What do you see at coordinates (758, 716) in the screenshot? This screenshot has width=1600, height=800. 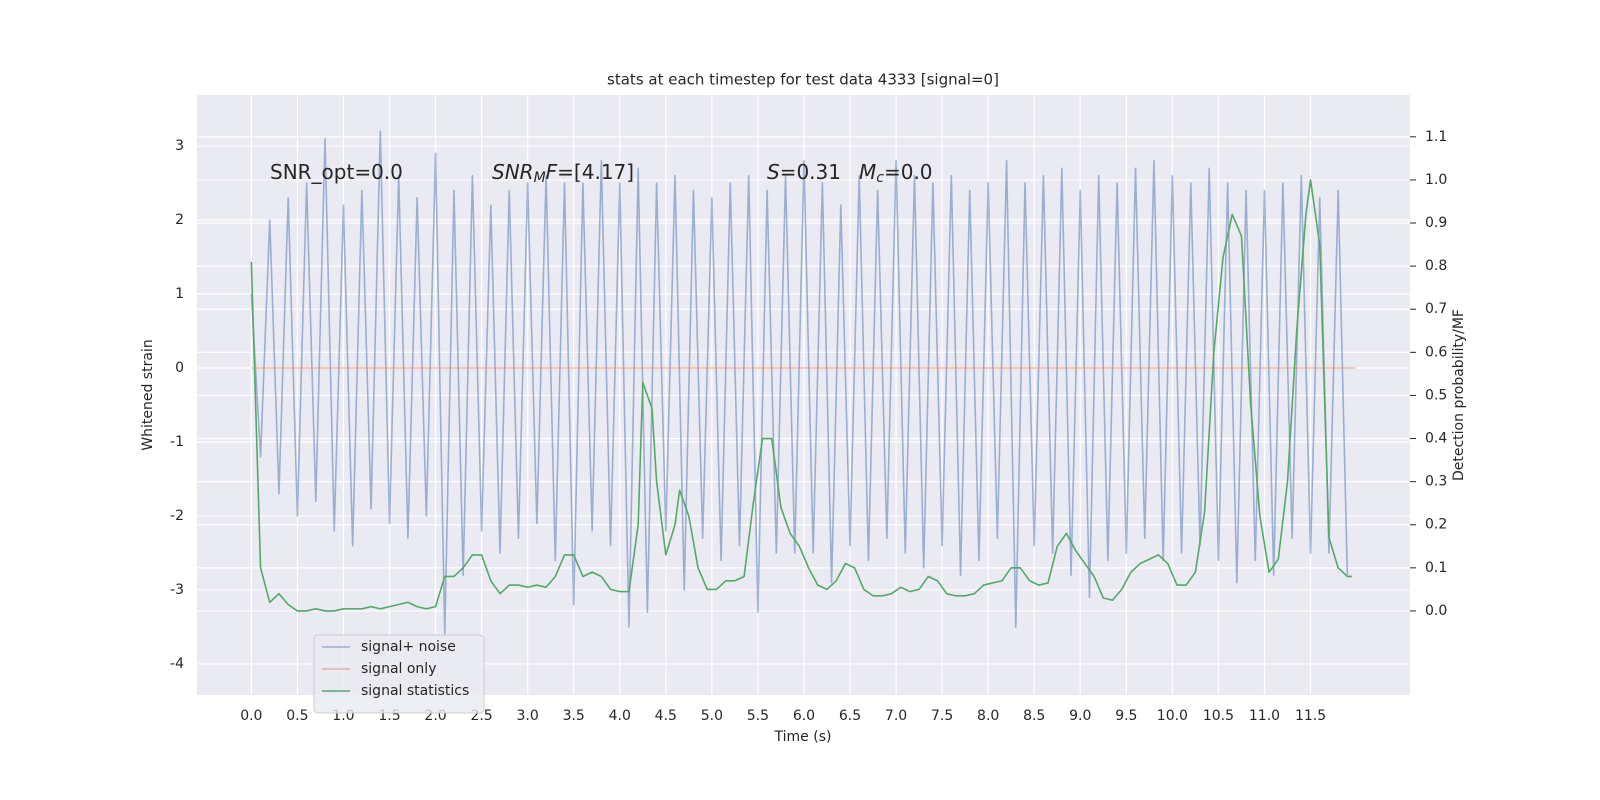 I see `x-tick-label: 5.5` at bounding box center [758, 716].